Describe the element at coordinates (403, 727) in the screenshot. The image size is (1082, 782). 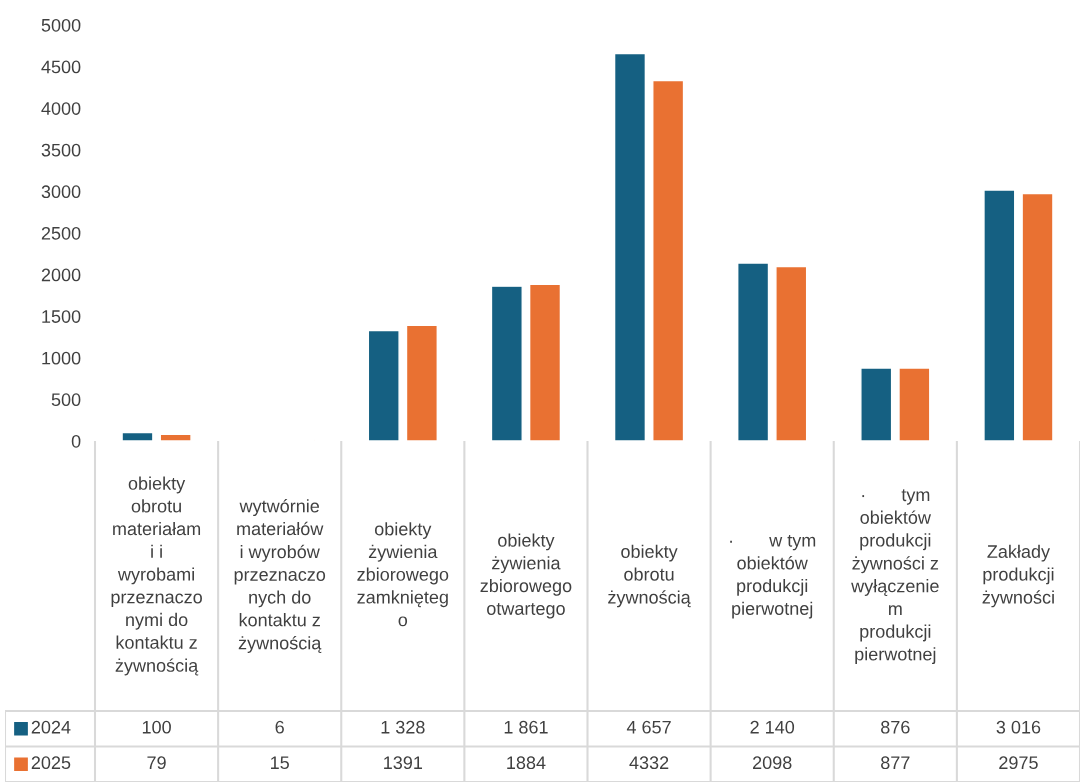
I see `data-label: 1 328` at that location.